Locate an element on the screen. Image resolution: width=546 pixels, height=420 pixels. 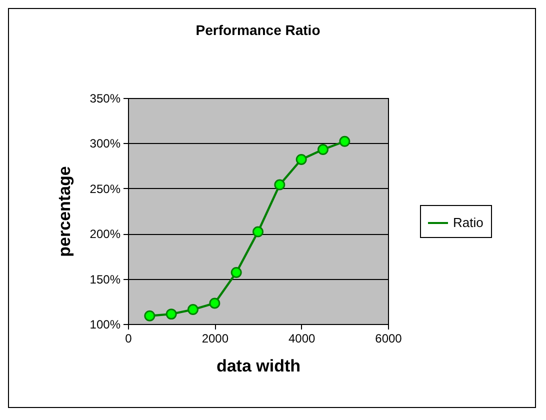
y-tick-label: 350% is located at coordinates (105, 99).